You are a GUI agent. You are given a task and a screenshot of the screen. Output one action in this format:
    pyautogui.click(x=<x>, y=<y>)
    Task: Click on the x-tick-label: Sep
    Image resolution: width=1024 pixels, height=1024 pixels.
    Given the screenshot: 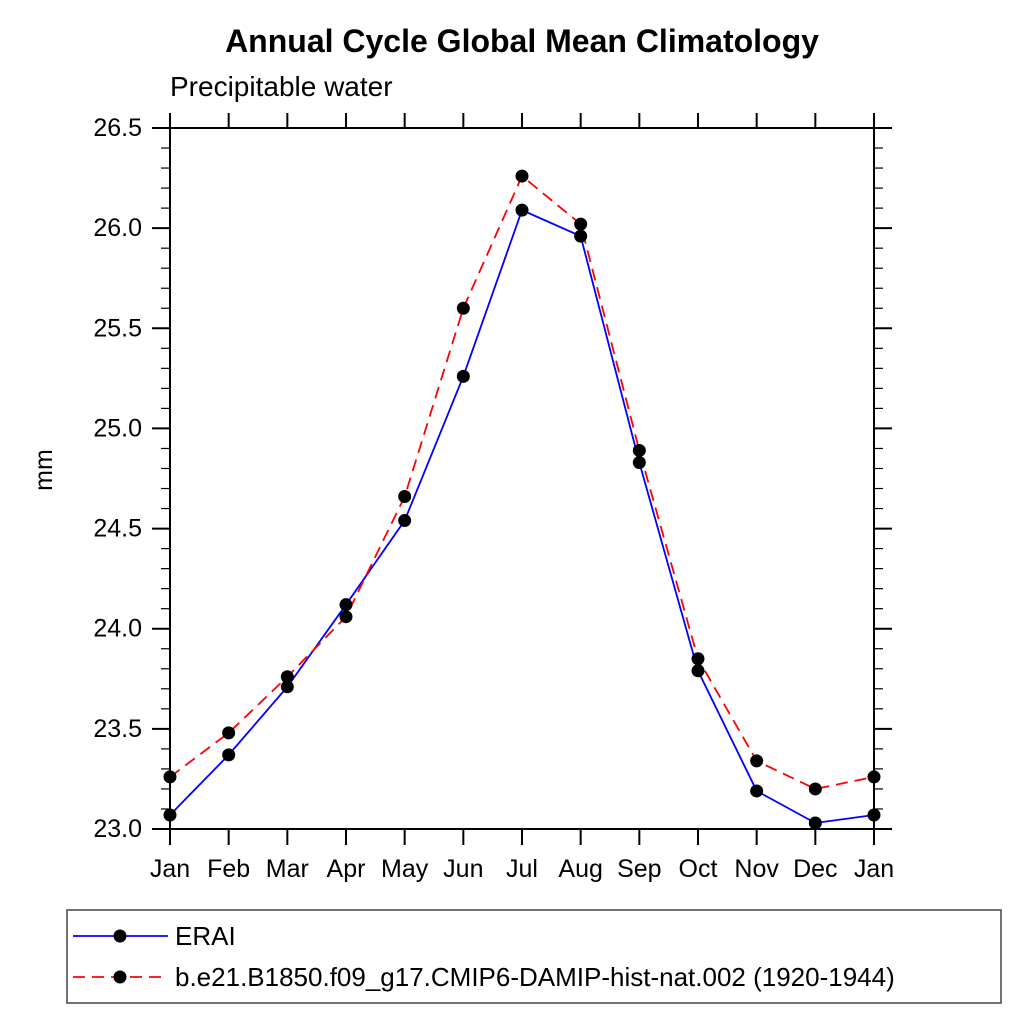 What is the action you would take?
    pyautogui.click(x=639, y=869)
    